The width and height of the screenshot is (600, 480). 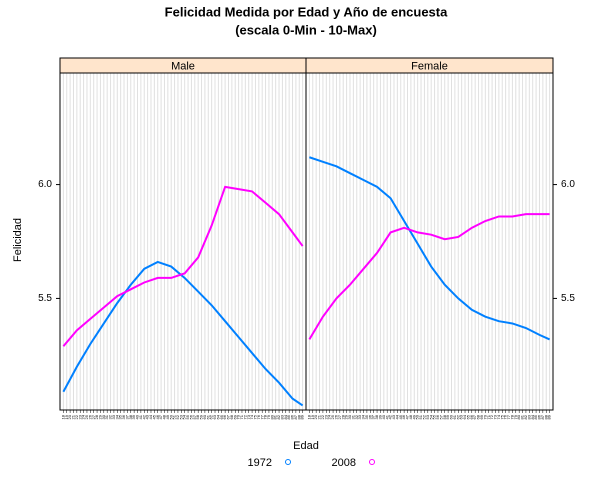 I want to click on x-tick-label: 74, so click(x=498, y=416).